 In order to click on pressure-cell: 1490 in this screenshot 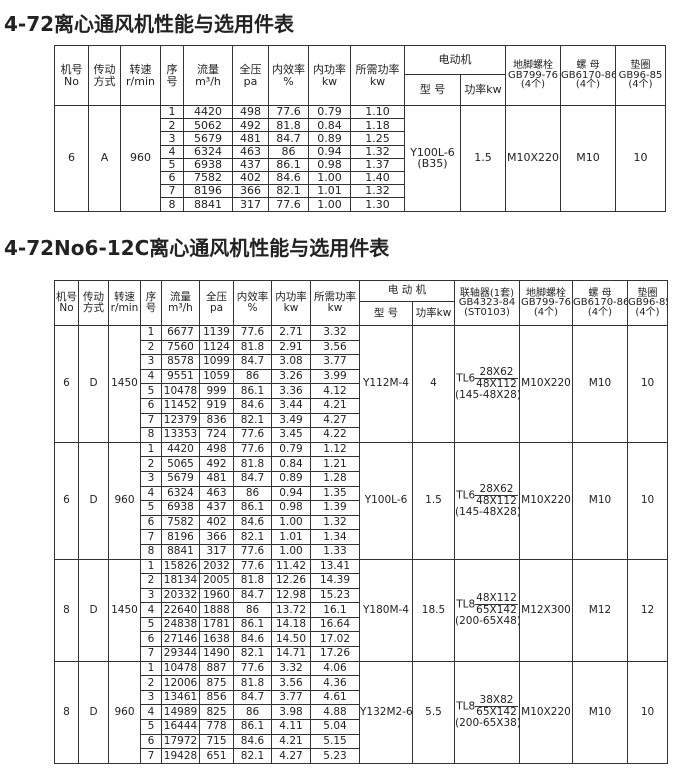, I will do `click(216, 654)`.